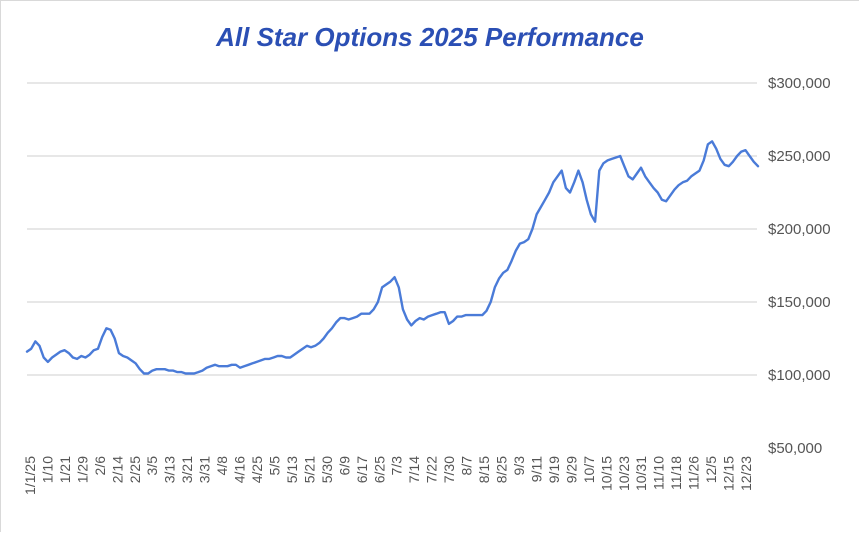 This screenshot has width=860, height=533. Describe the element at coordinates (694, 473) in the screenshot. I see `x-tick-label: 11/26` at that location.